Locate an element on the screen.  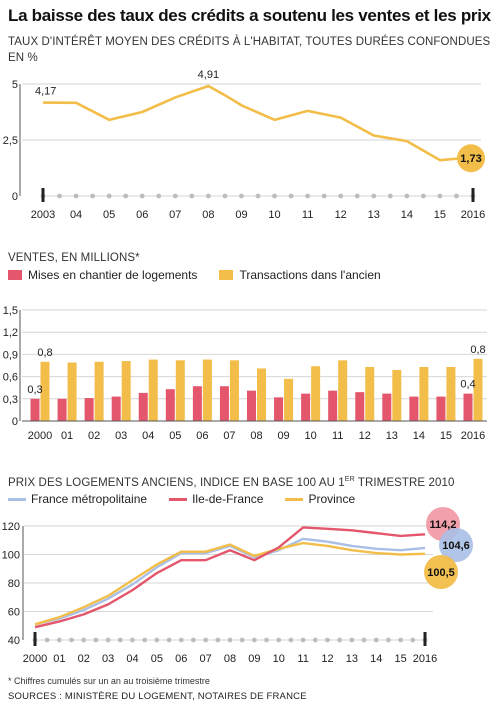
legend-item-france: France métropolitaine is located at coordinates (77, 499).